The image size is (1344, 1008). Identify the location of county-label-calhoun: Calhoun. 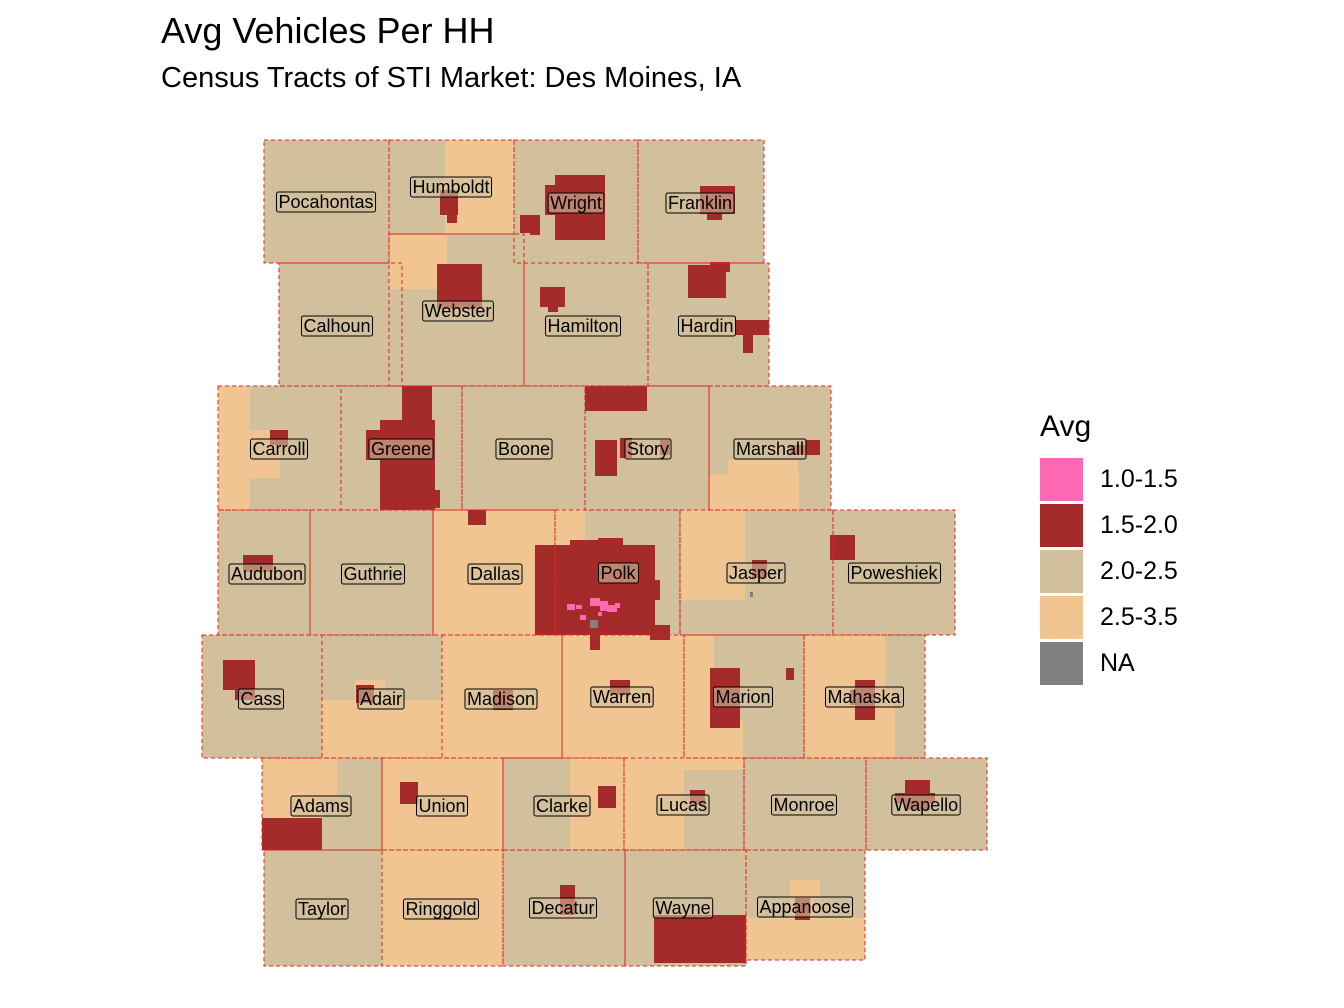
(337, 326).